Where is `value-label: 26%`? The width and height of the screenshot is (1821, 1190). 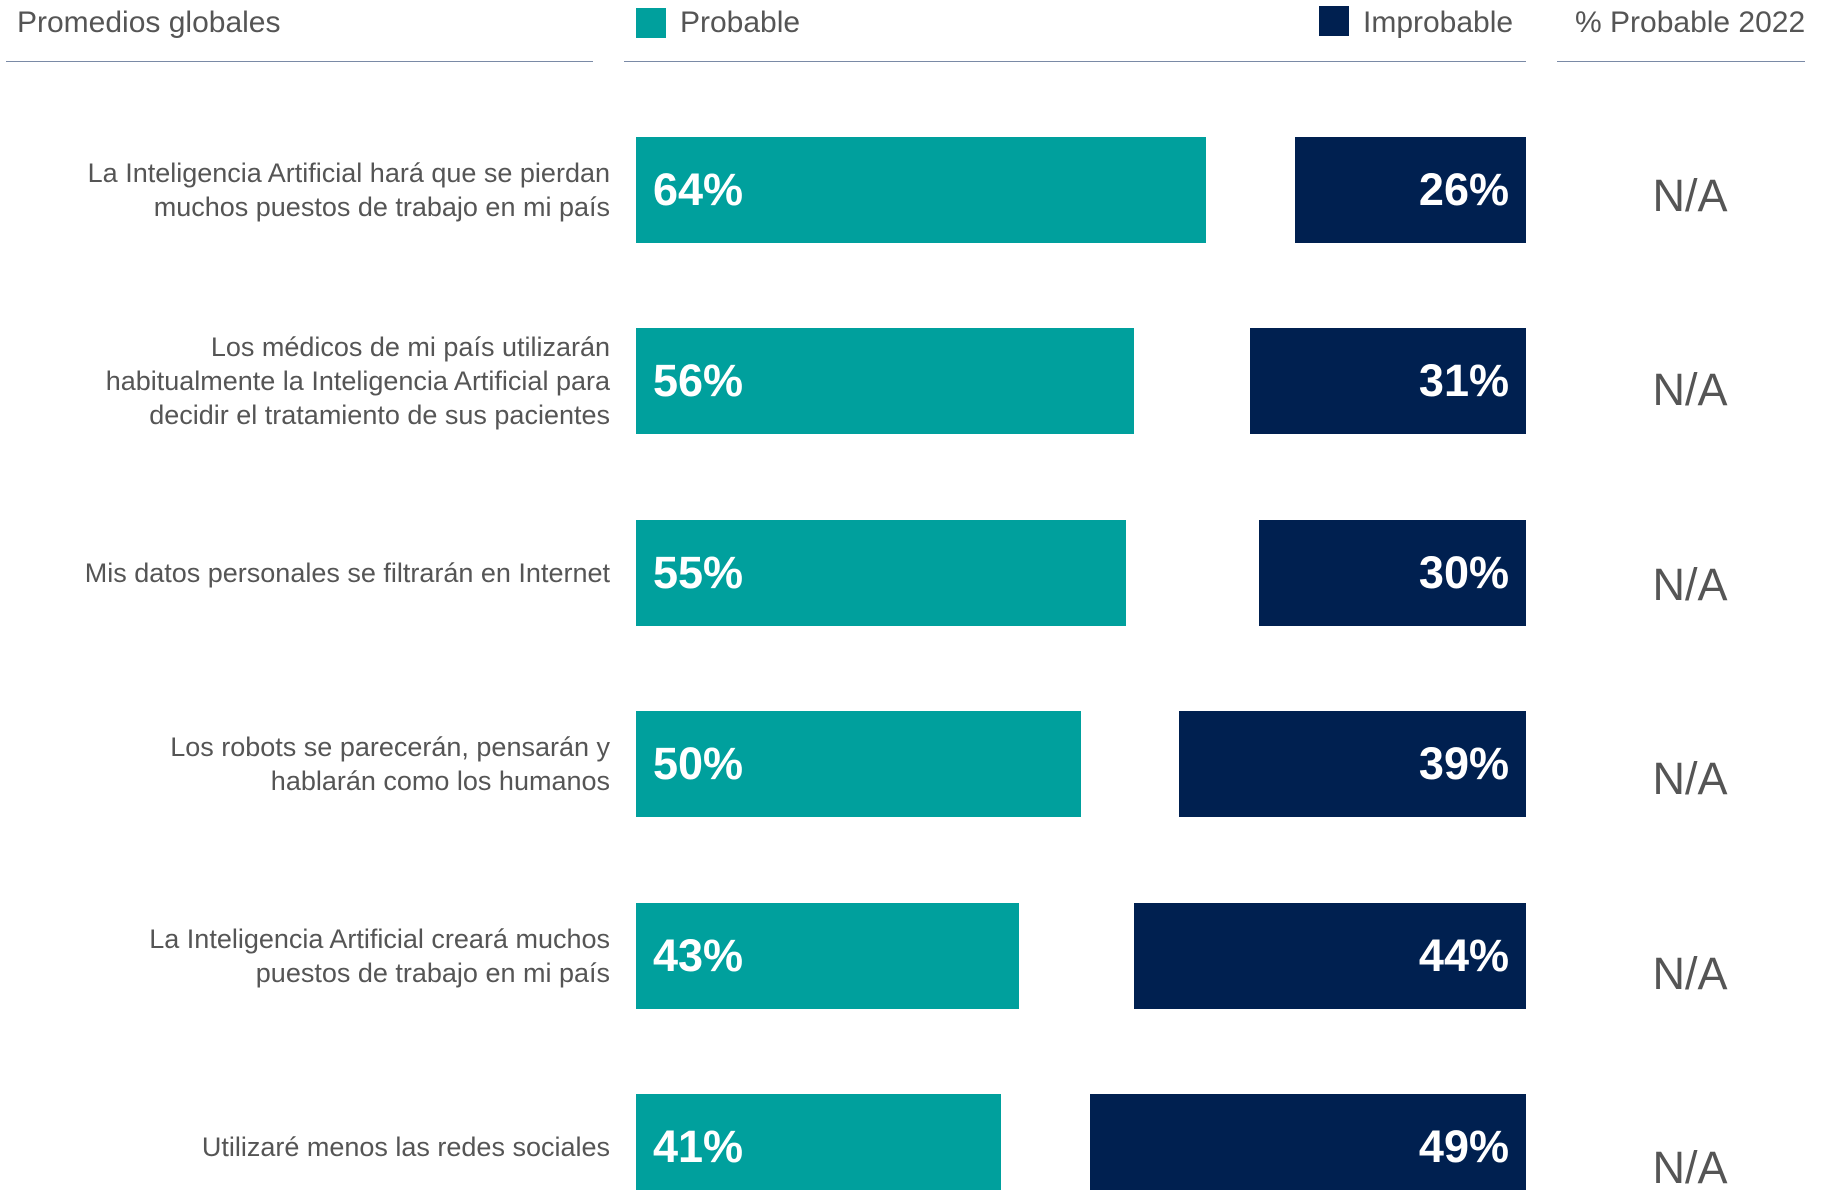
value-label: 26% is located at coordinates (1463, 189).